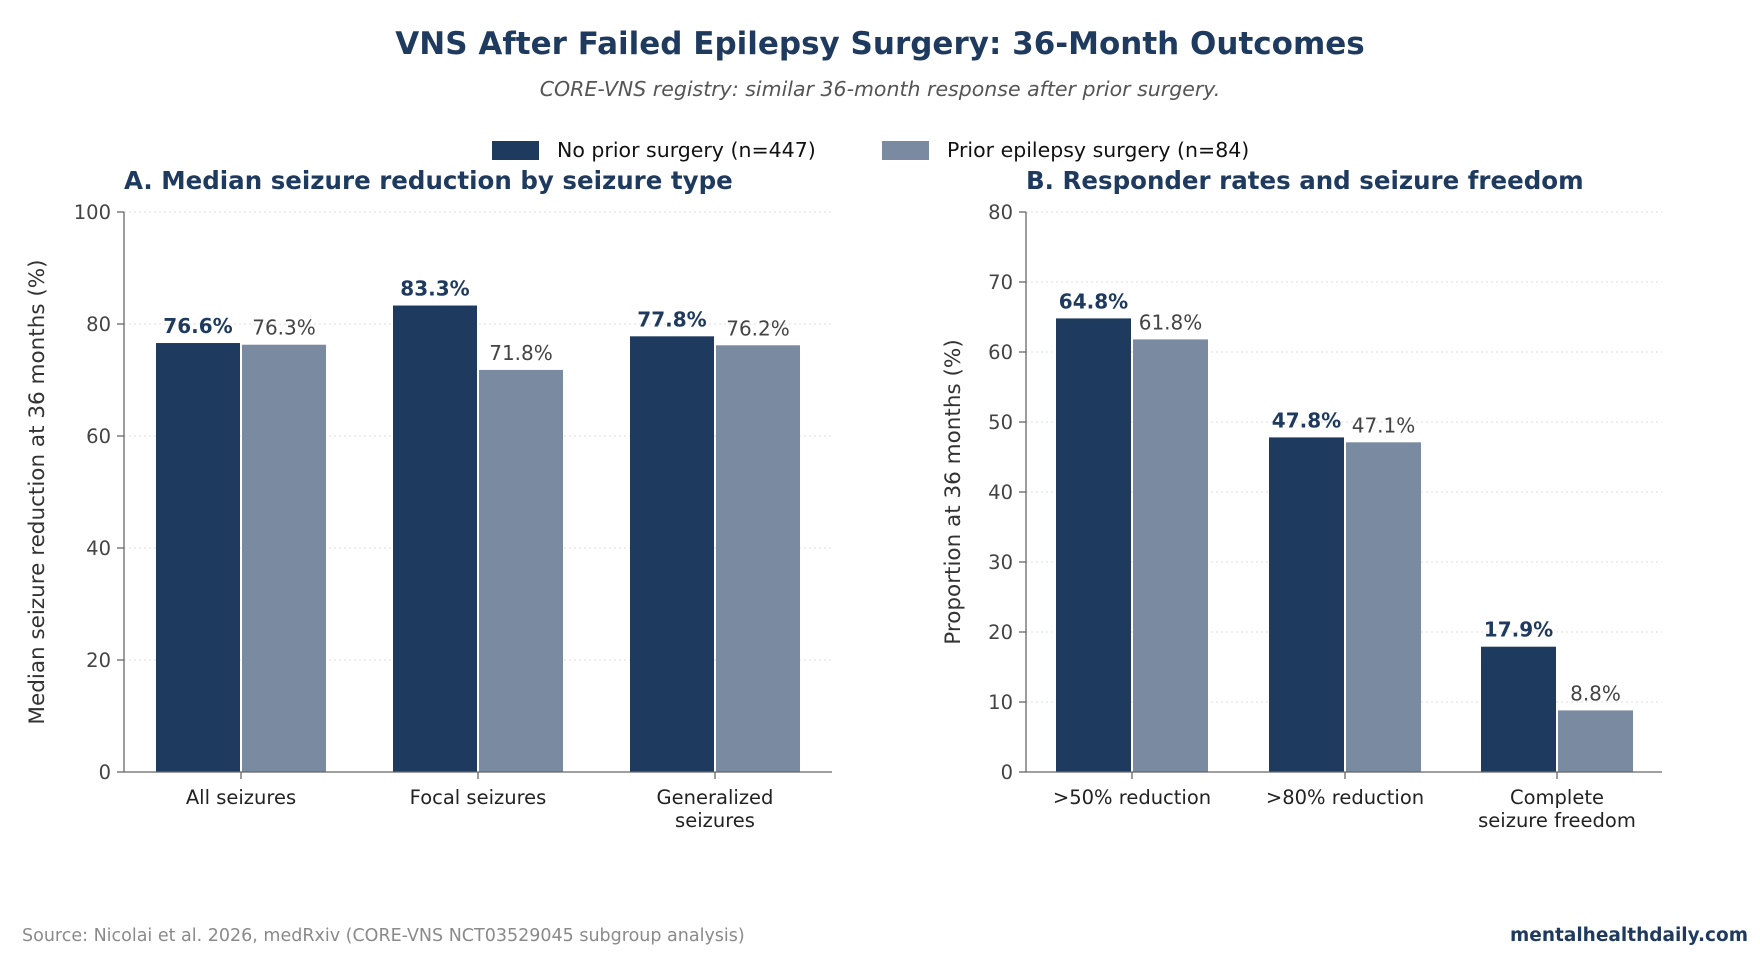  Describe the element at coordinates (1595, 693) in the screenshot. I see `panel-b-data-label: 8.8%` at that location.